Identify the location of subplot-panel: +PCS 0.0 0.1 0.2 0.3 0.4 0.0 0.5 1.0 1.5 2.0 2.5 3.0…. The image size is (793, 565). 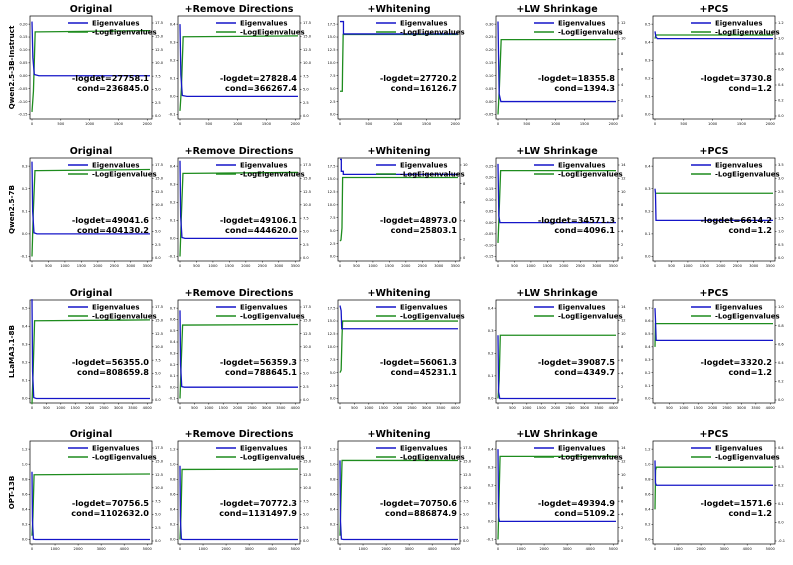
(715, 207).